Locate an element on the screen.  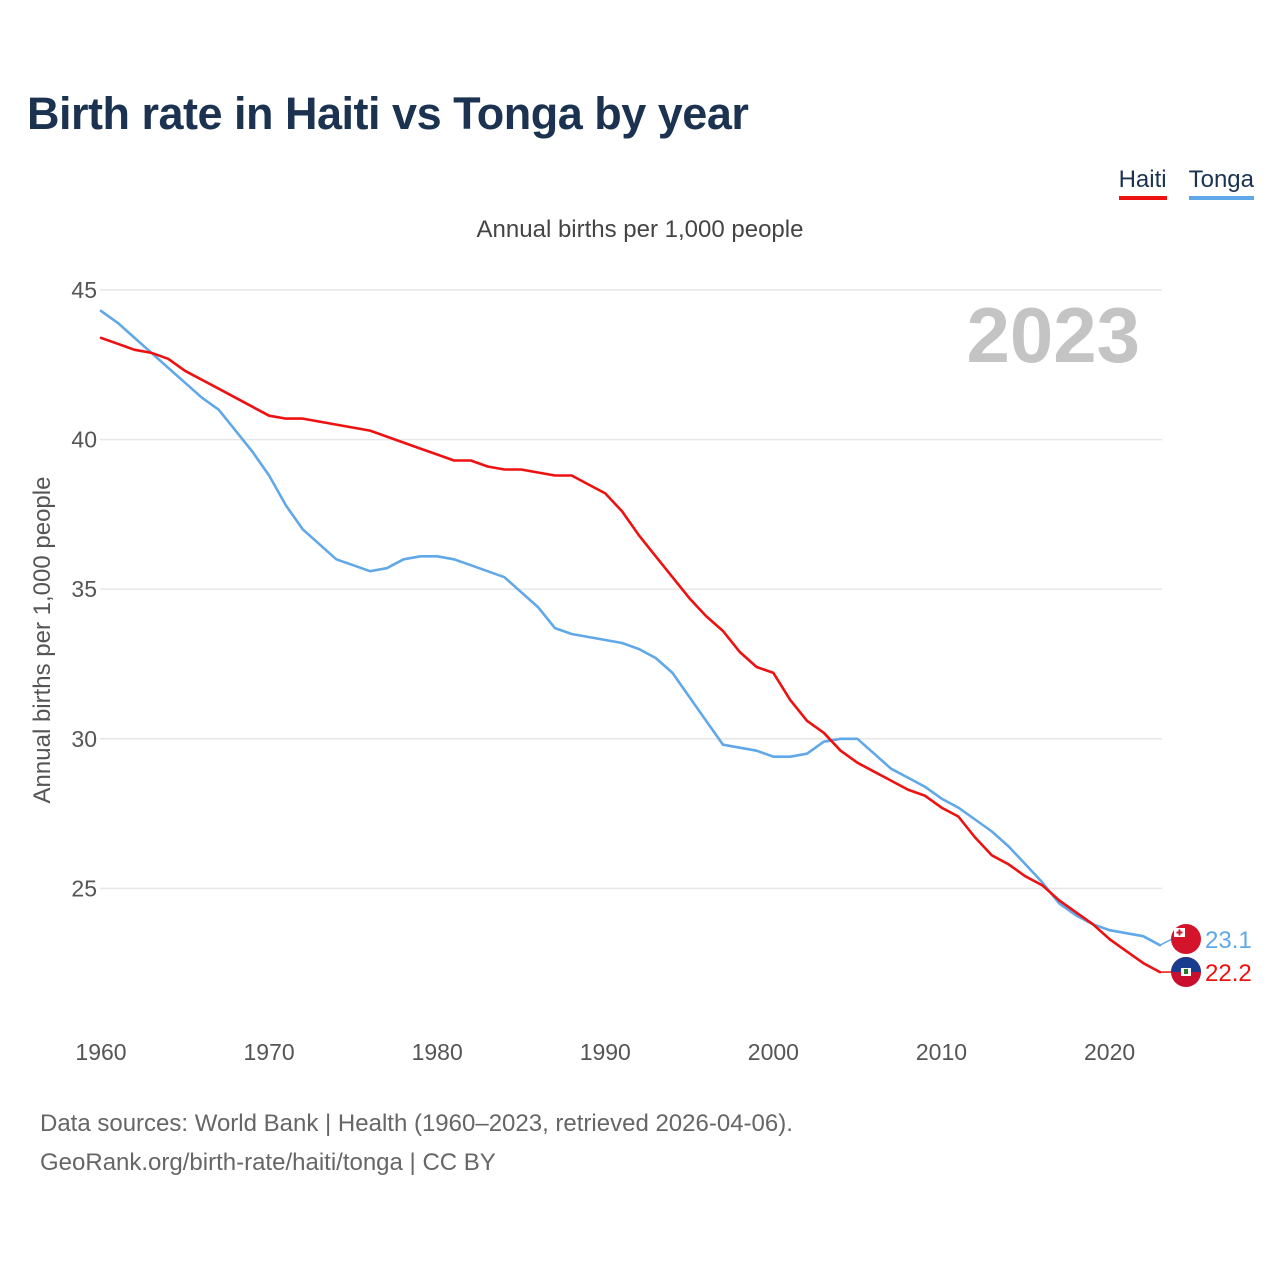
y-tick-label: 40 is located at coordinates (84, 440).